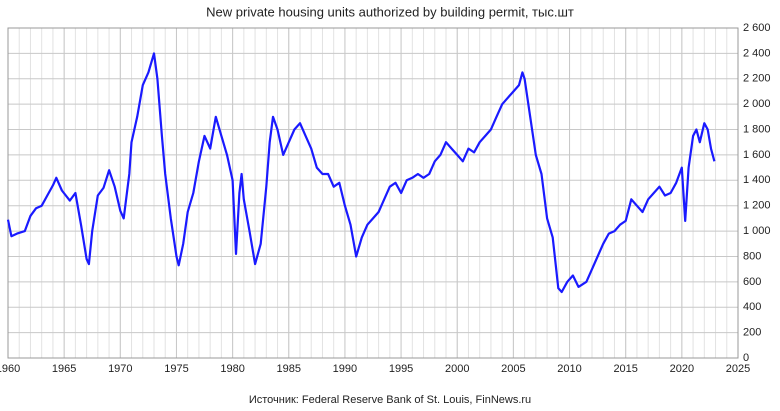  I want to click on y-tick-label: 0, so click(746, 358).